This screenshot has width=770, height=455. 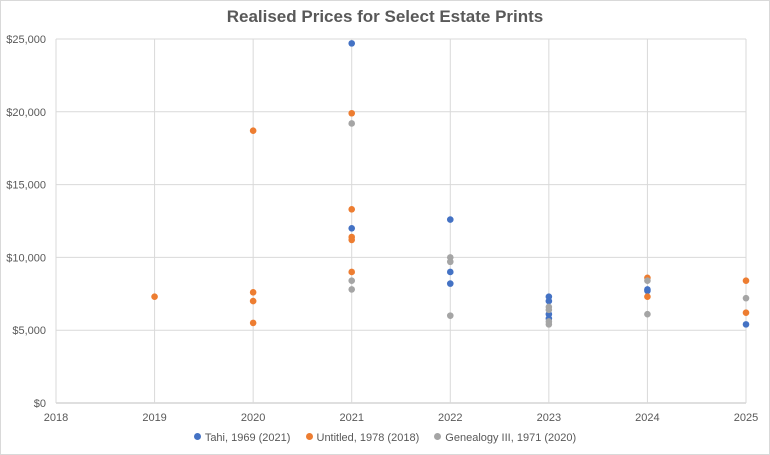 What do you see at coordinates (351, 418) in the screenshot?
I see `x-tick-label: 2021` at bounding box center [351, 418].